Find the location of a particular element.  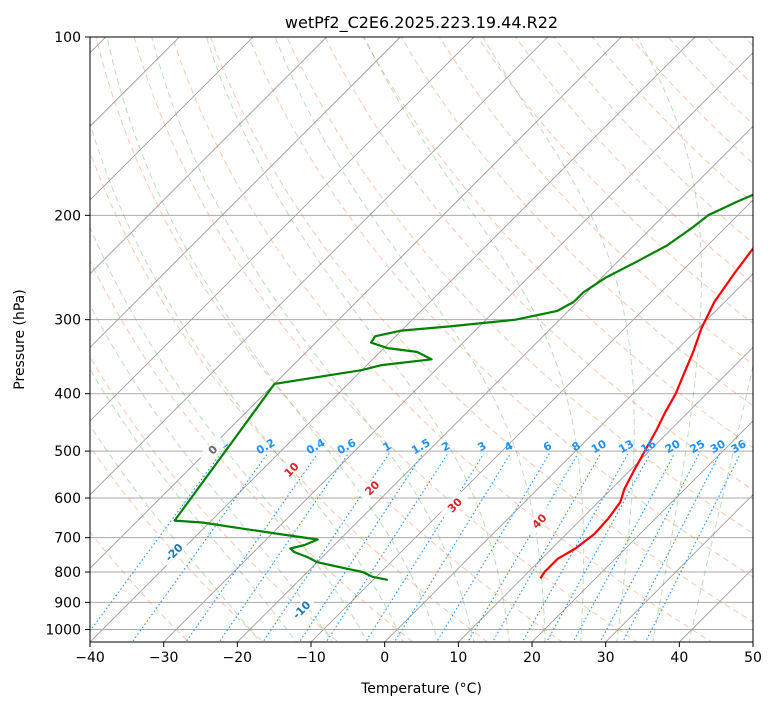

y-tick-label: 600 is located at coordinates (67, 499).